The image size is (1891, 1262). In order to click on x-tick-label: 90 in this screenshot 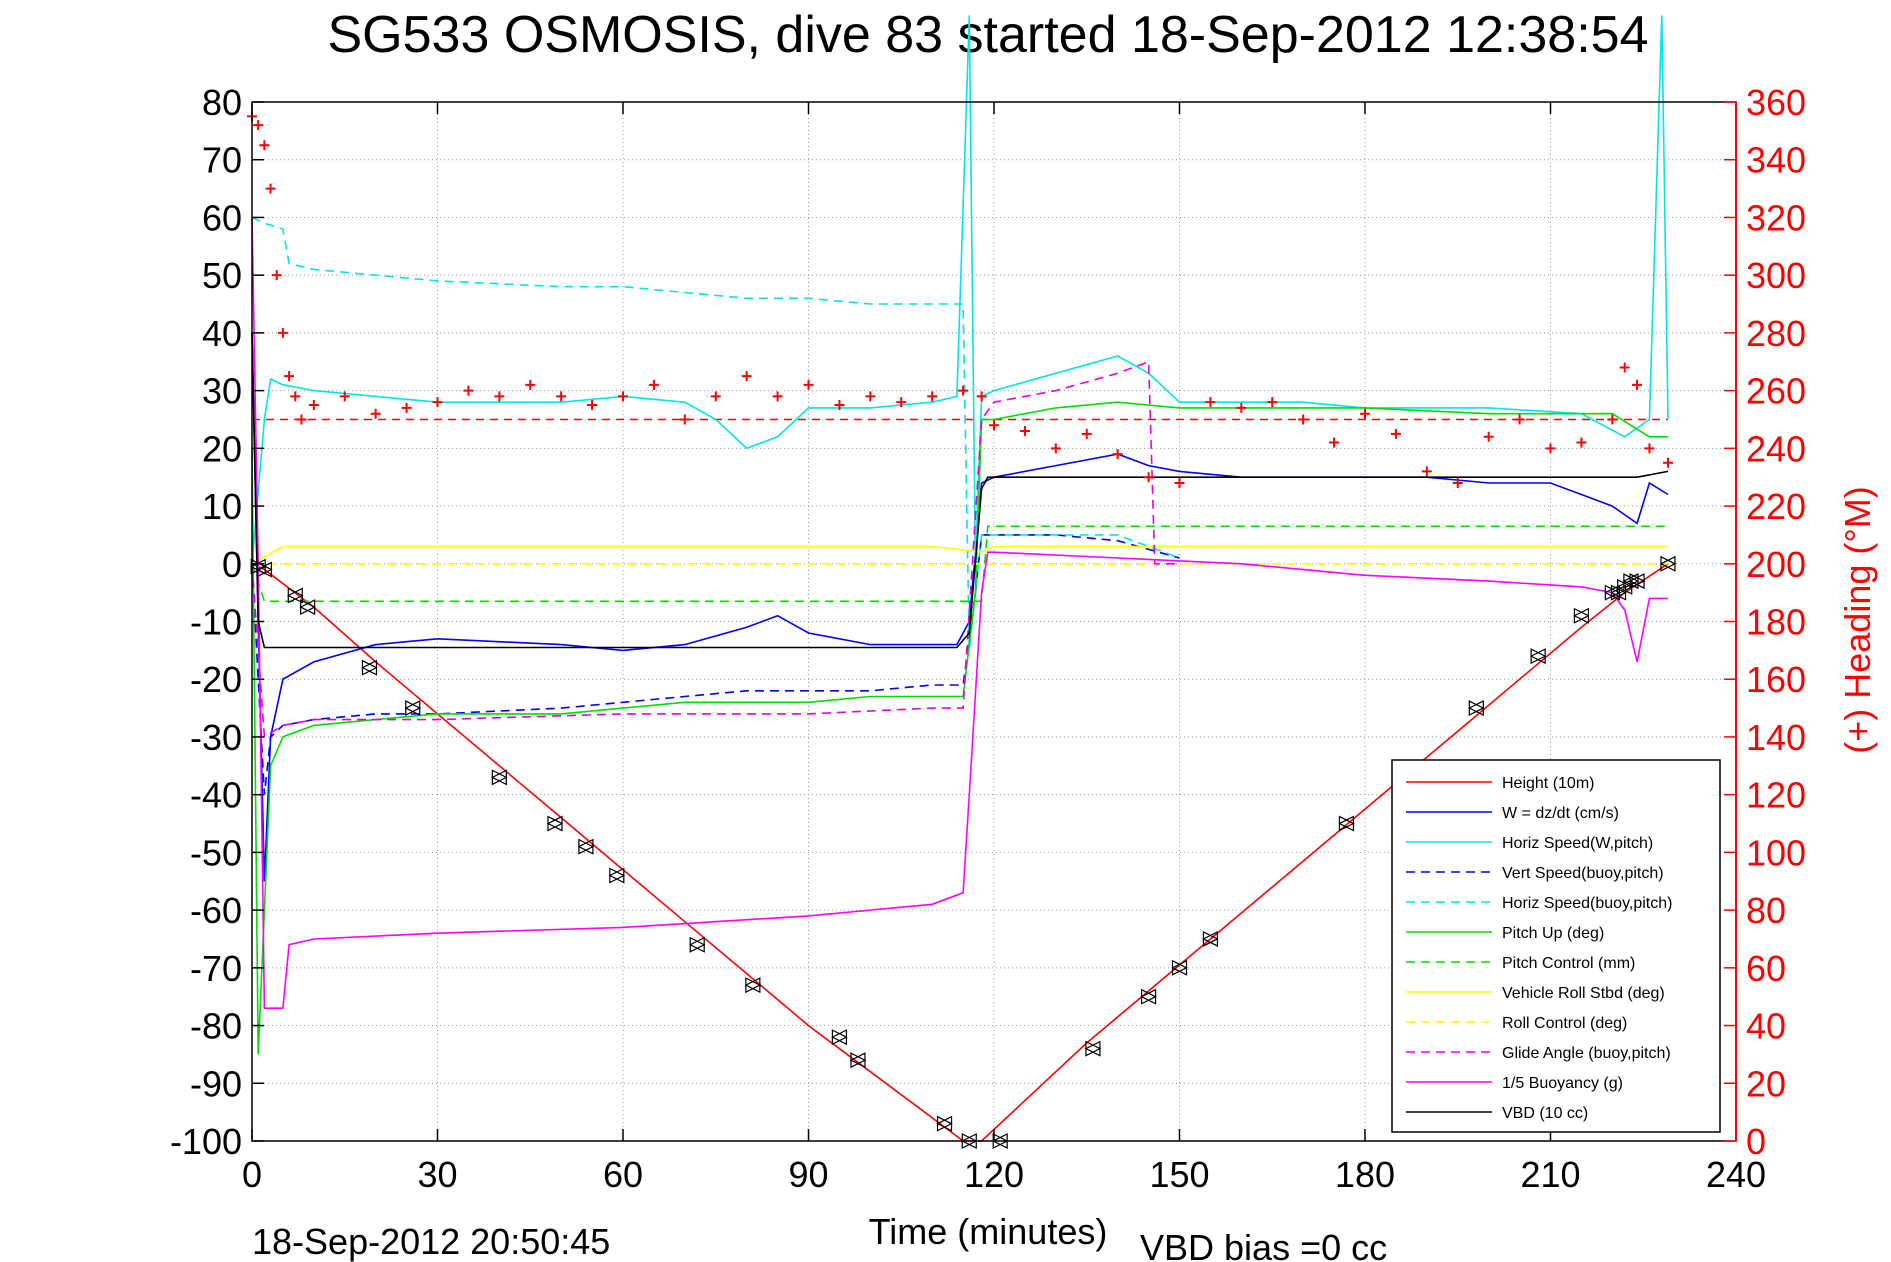, I will do `click(808, 1174)`.